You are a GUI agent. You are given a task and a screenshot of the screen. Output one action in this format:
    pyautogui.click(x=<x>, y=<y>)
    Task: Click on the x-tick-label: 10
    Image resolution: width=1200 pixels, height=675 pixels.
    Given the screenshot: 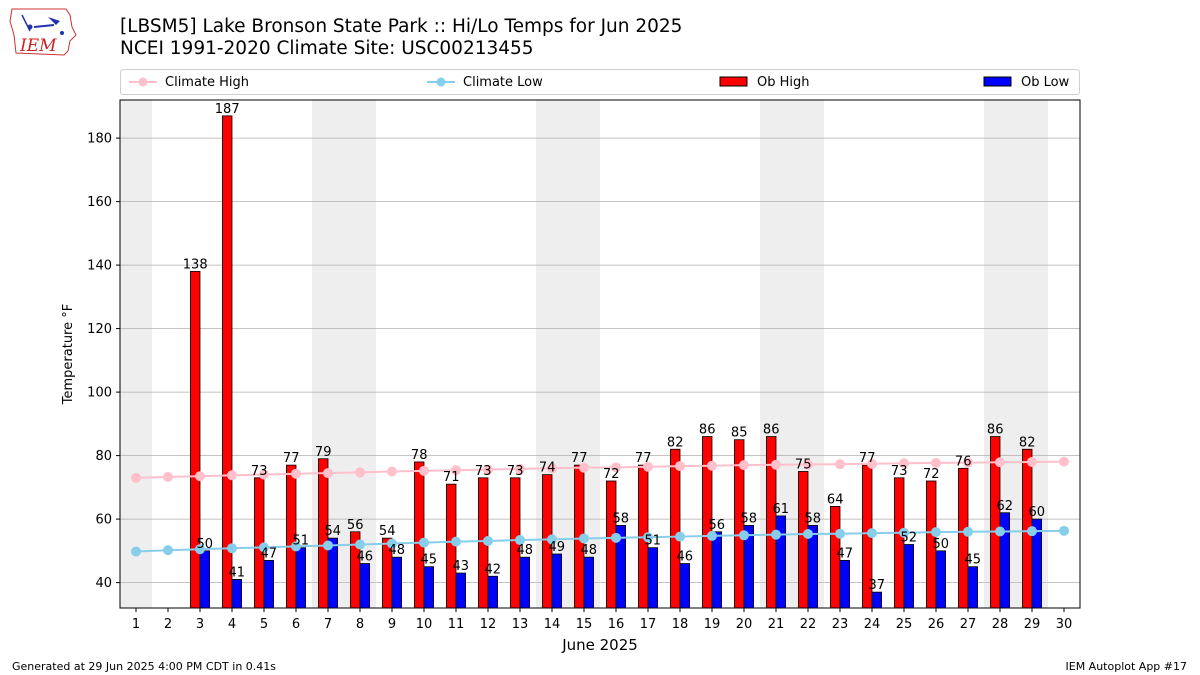 What is the action you would take?
    pyautogui.click(x=424, y=624)
    